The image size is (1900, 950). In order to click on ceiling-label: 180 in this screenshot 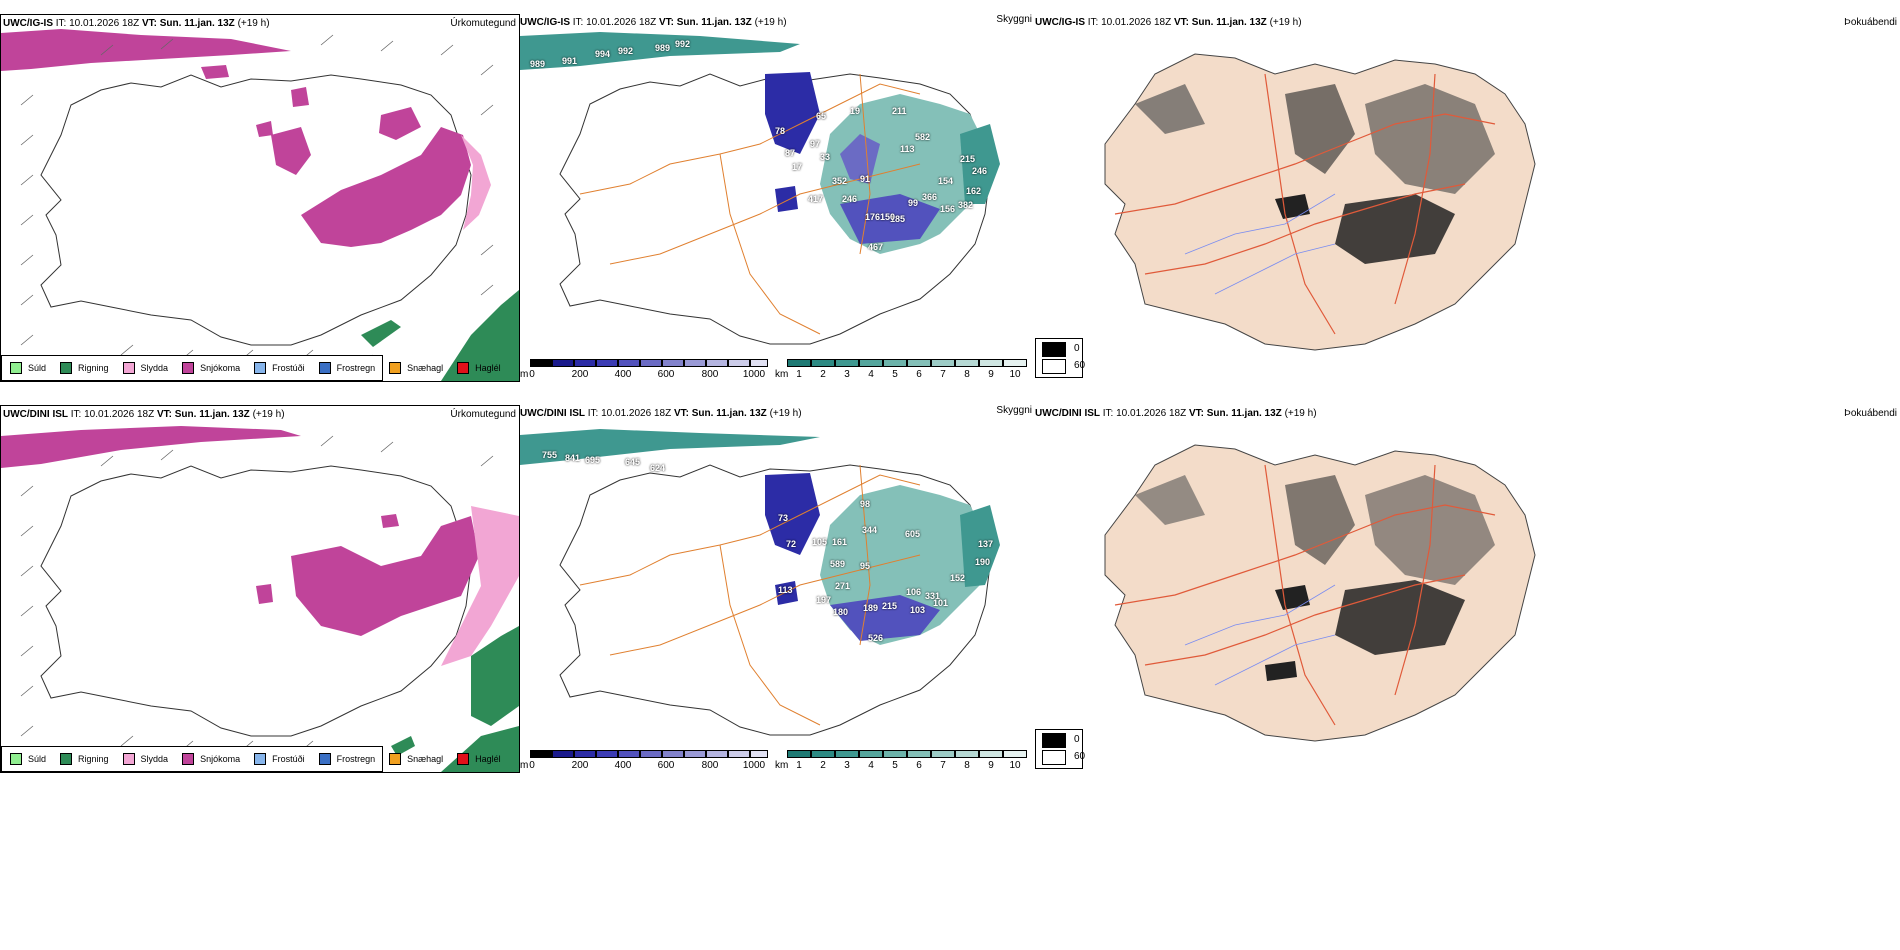, I will do `click(841, 612)`.